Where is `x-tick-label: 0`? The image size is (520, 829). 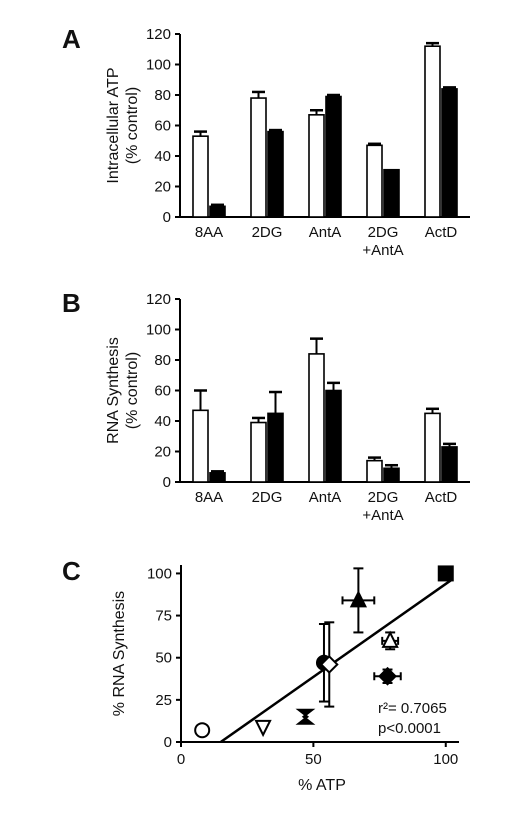 x-tick-label: 0 is located at coordinates (181, 759).